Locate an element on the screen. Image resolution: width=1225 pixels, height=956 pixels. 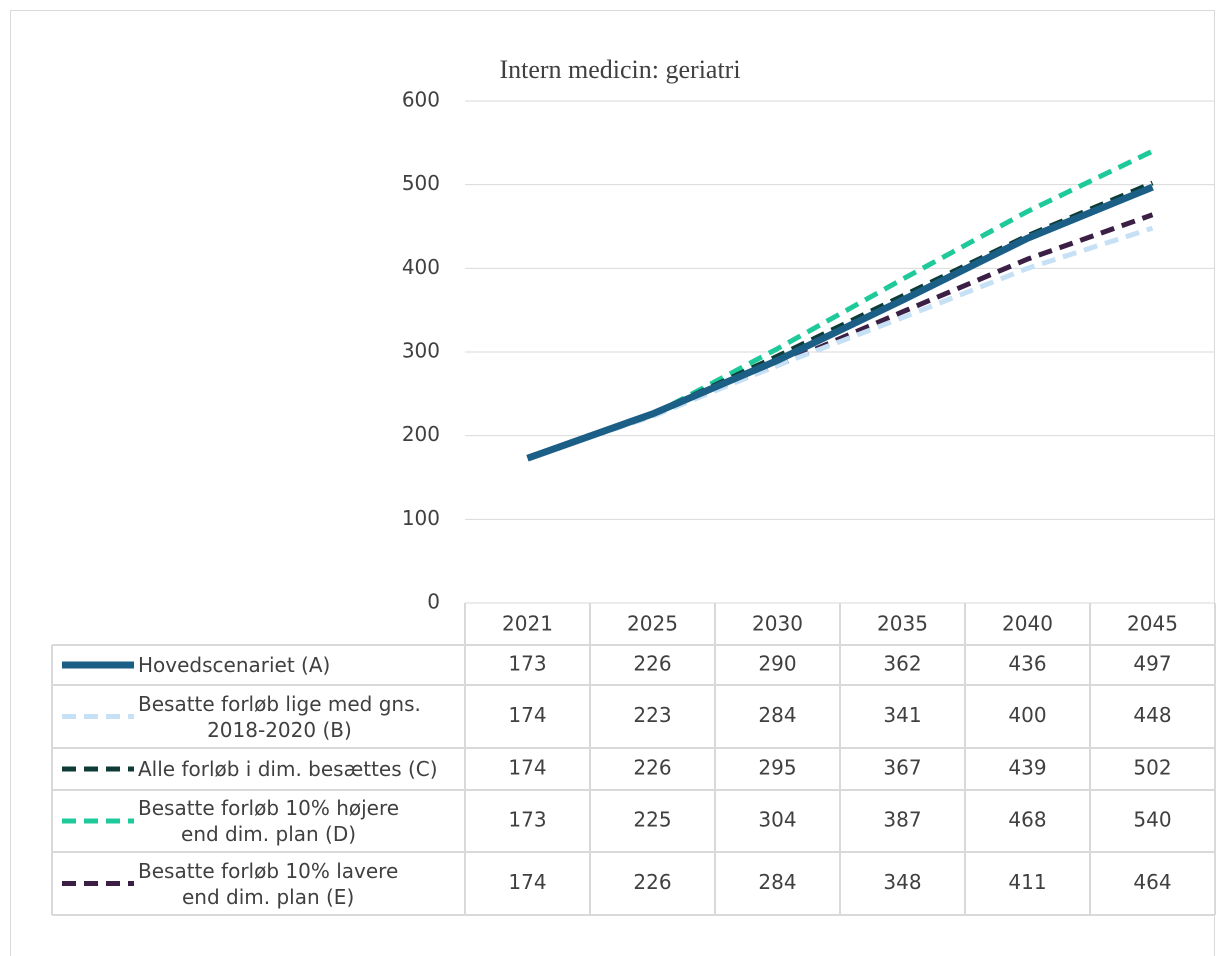
table-value: 387 is located at coordinates (902, 820).